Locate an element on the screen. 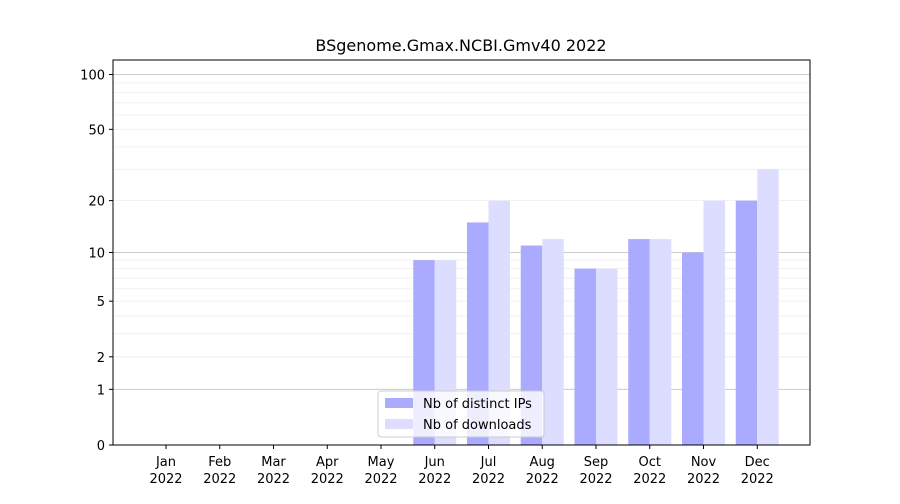 The width and height of the screenshot is (900, 504). x-tick-label: Apr is located at coordinates (327, 462).